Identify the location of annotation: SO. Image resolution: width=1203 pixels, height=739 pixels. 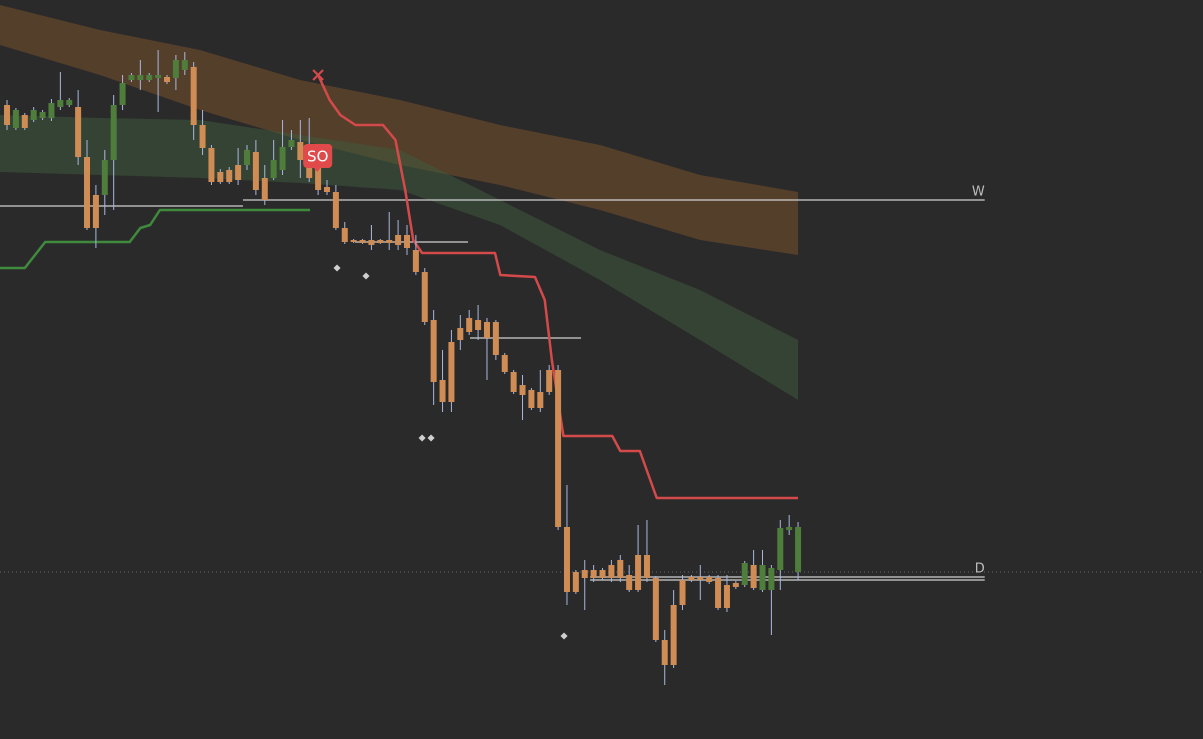
(318, 158).